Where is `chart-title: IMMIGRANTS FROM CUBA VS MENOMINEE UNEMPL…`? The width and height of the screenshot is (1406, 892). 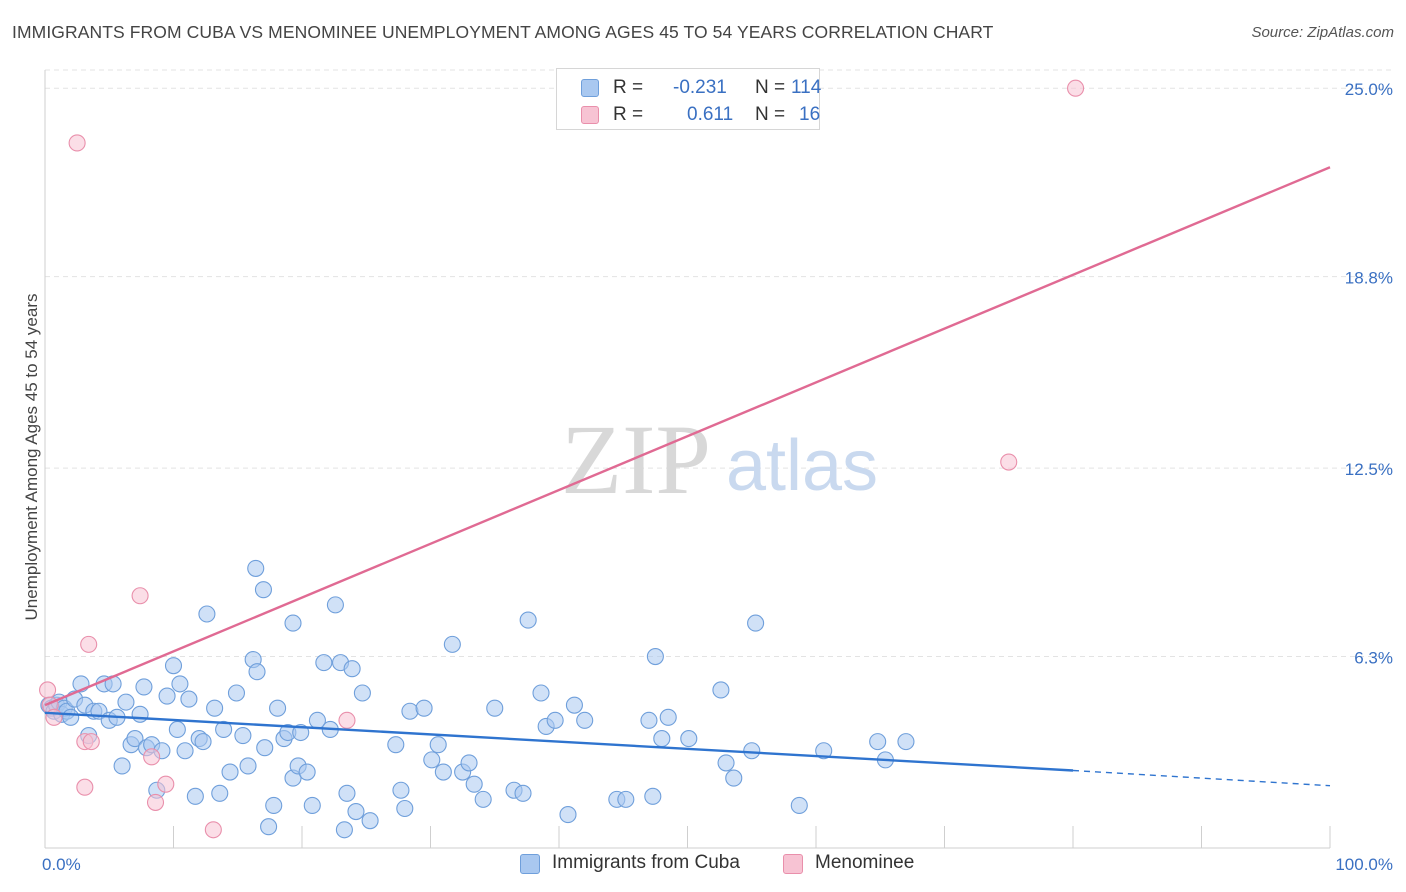 chart-title: IMMIGRANTS FROM CUBA VS MENOMINEE UNEMPL… is located at coordinates (503, 32).